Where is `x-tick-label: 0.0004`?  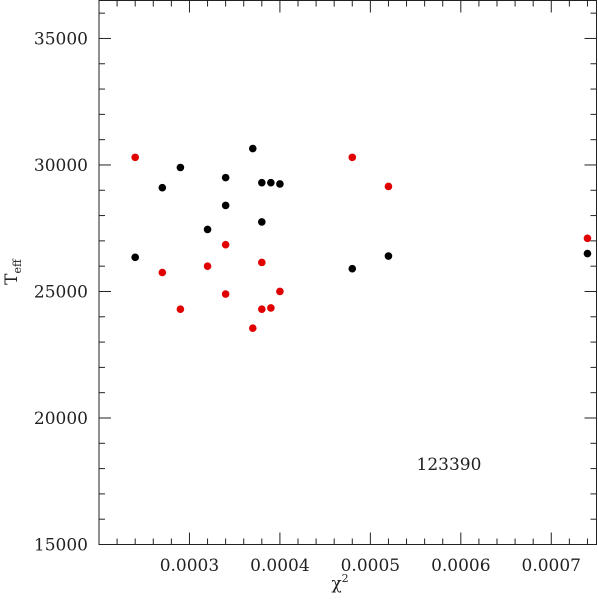 x-tick-label: 0.0004 is located at coordinates (279, 566).